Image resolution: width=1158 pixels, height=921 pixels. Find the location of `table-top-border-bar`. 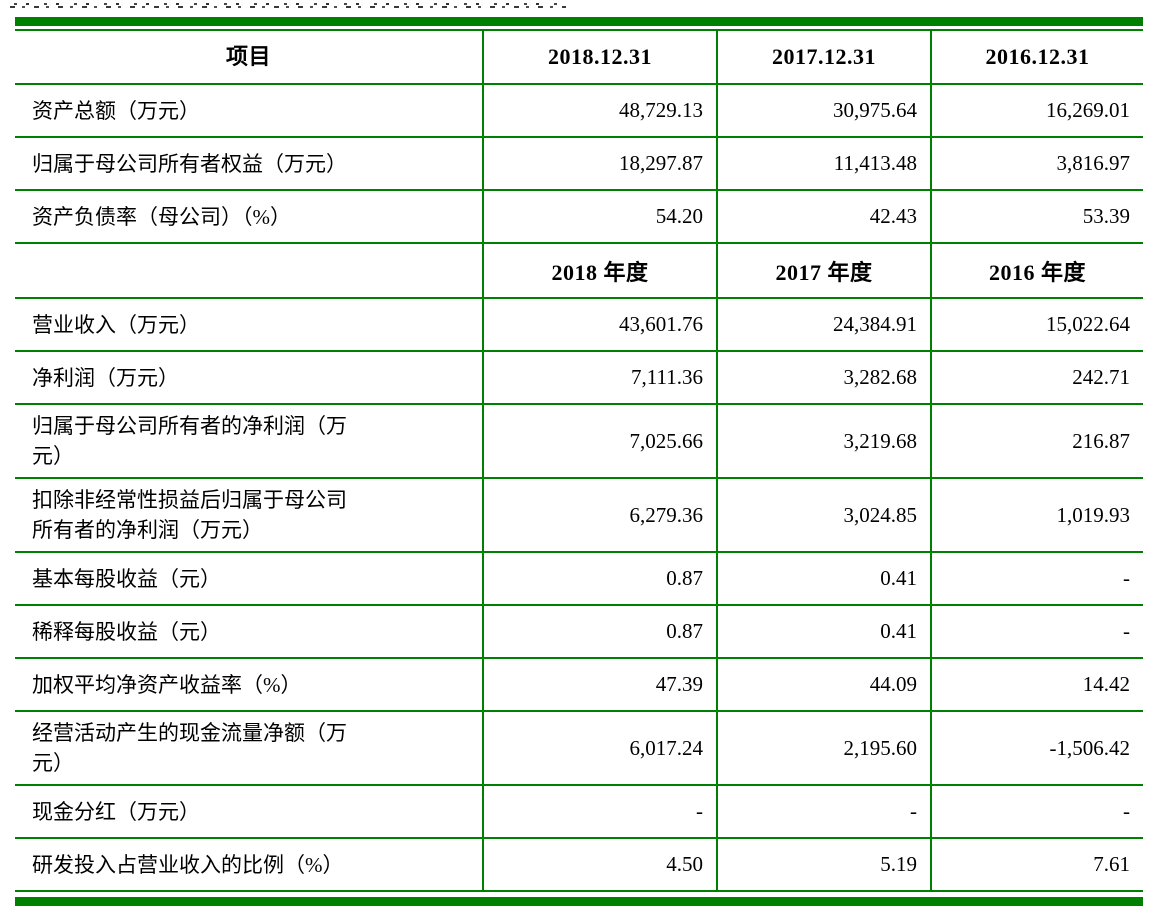

table-top-border-bar is located at coordinates (579, 21).